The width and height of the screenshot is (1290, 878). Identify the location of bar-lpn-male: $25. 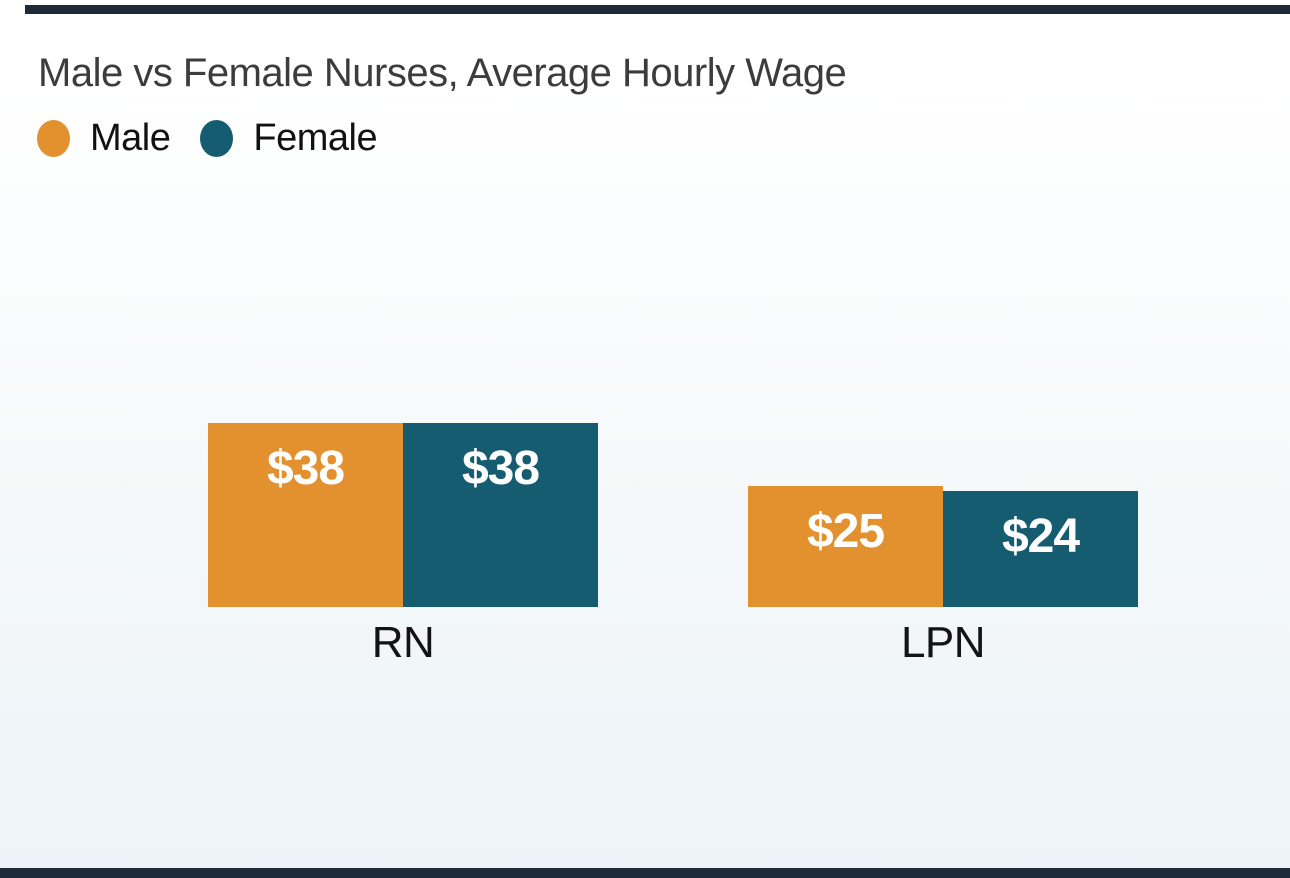
(845, 546).